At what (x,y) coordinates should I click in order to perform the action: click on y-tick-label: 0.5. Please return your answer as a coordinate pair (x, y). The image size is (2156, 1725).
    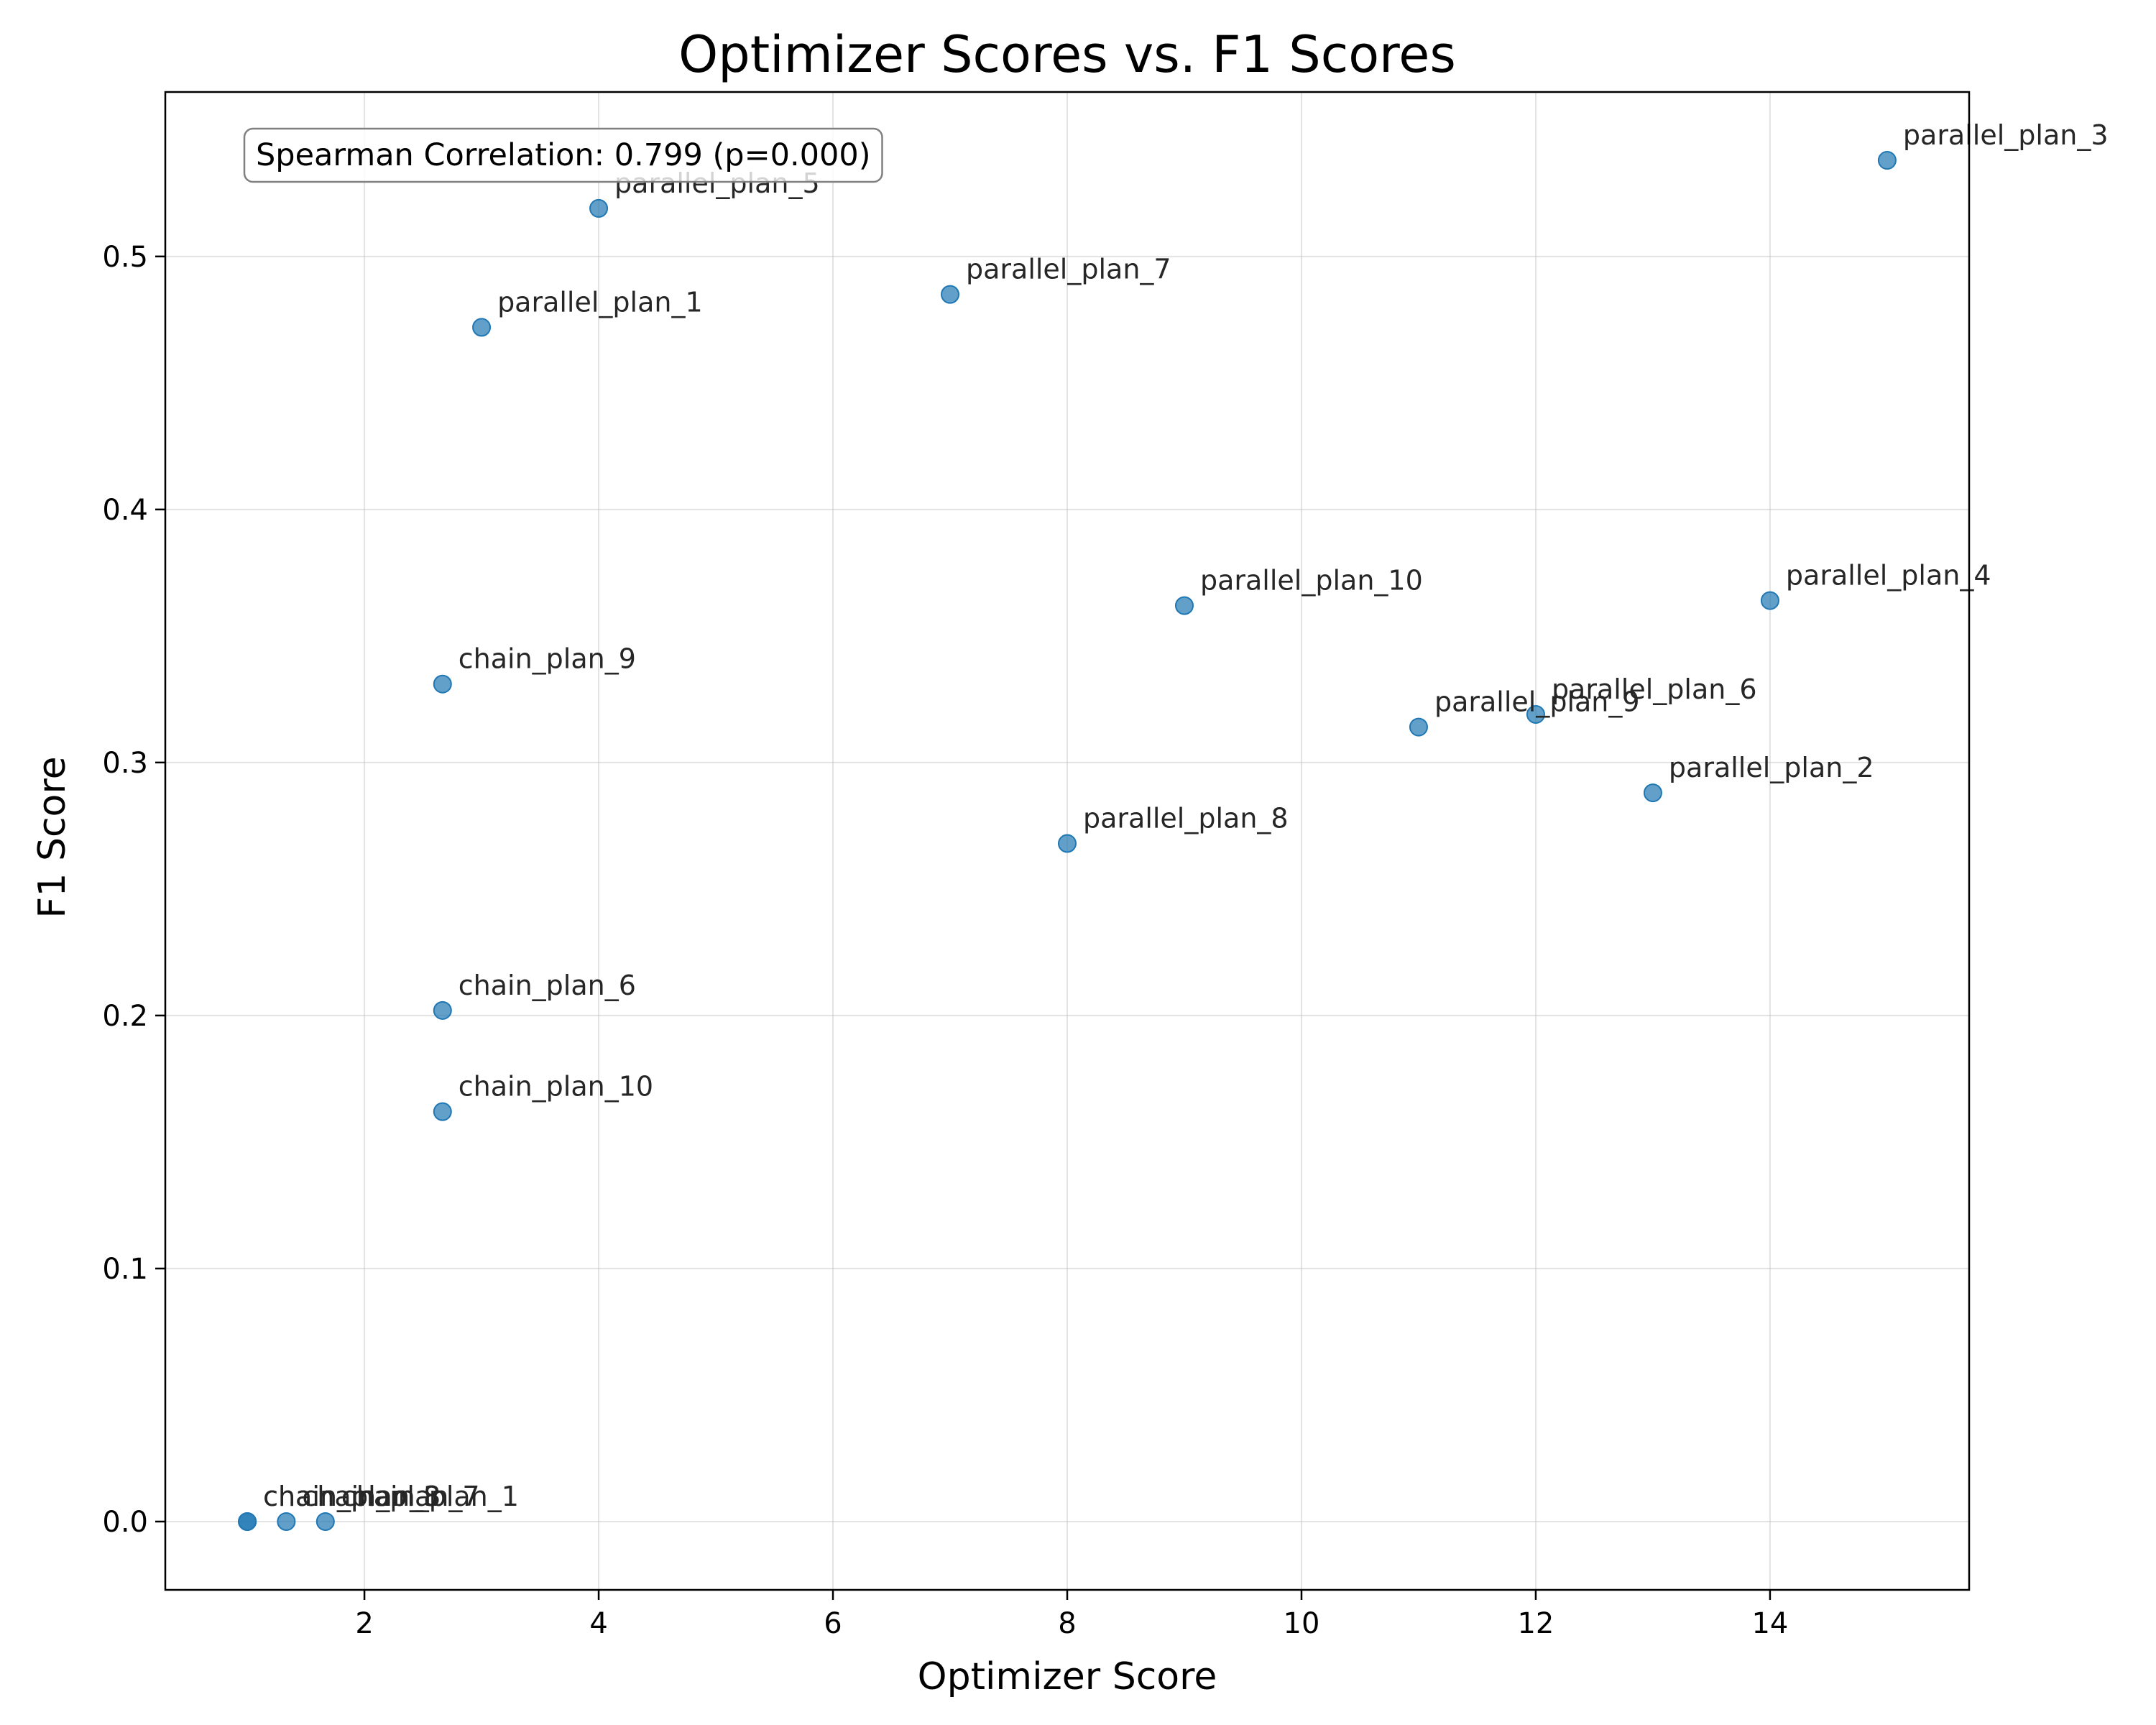
    Looking at the image, I should click on (125, 257).